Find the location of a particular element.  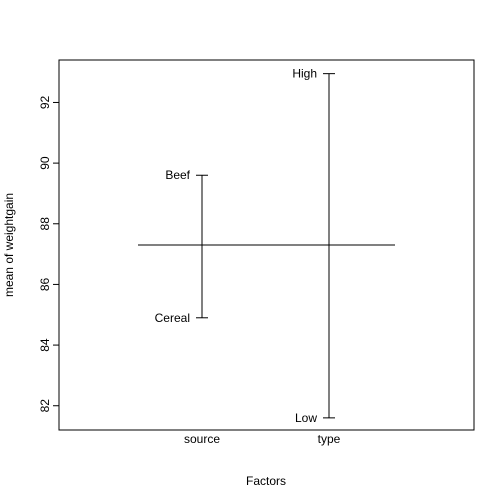

level-label: Low is located at coordinates (306, 418).